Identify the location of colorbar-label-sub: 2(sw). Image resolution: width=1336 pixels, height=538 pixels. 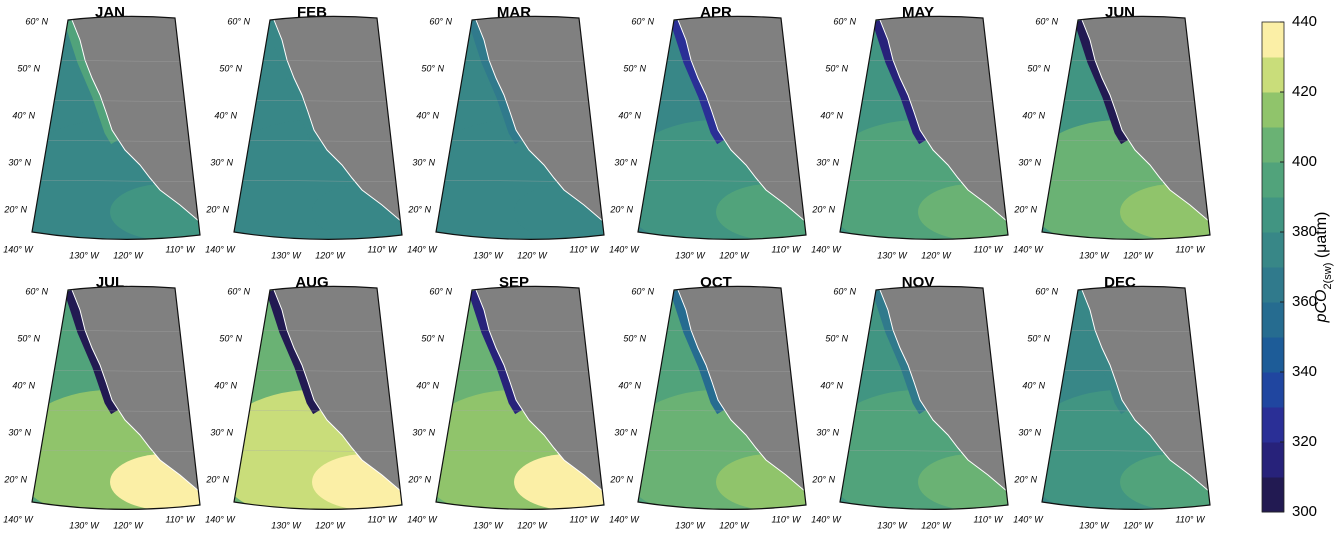
(1328, 276).